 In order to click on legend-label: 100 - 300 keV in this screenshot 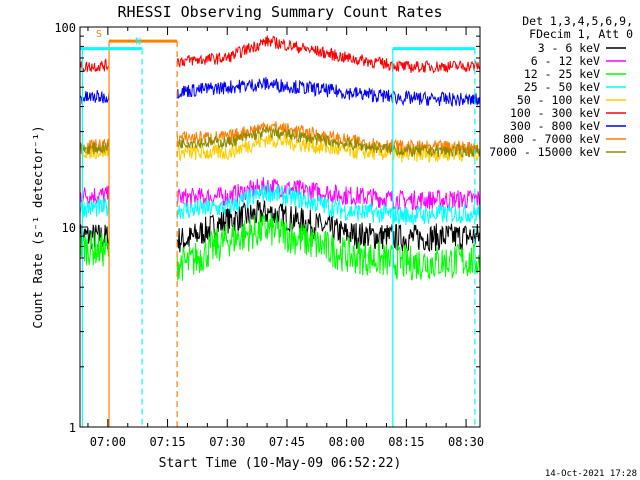, I will do `click(555, 113)`.